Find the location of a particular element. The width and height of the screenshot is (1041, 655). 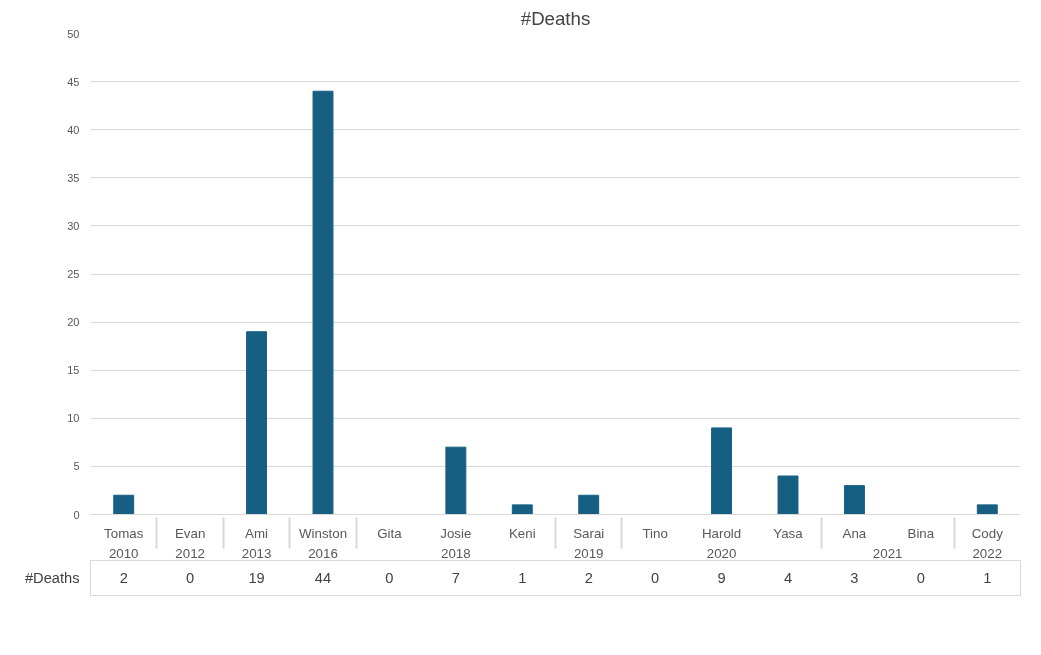

text: 2016 is located at coordinates (323, 553).